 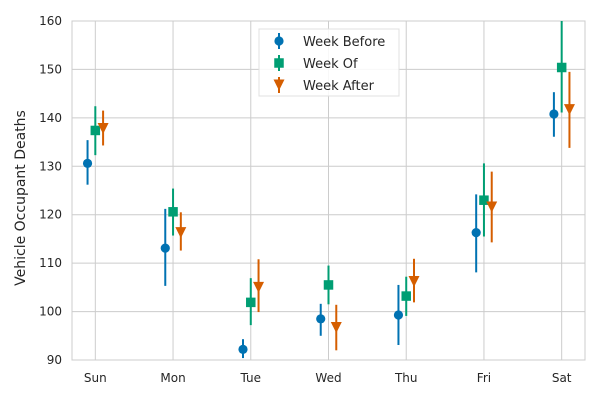 What do you see at coordinates (251, 378) in the screenshot?
I see `x-tick-label: Tue` at bounding box center [251, 378].